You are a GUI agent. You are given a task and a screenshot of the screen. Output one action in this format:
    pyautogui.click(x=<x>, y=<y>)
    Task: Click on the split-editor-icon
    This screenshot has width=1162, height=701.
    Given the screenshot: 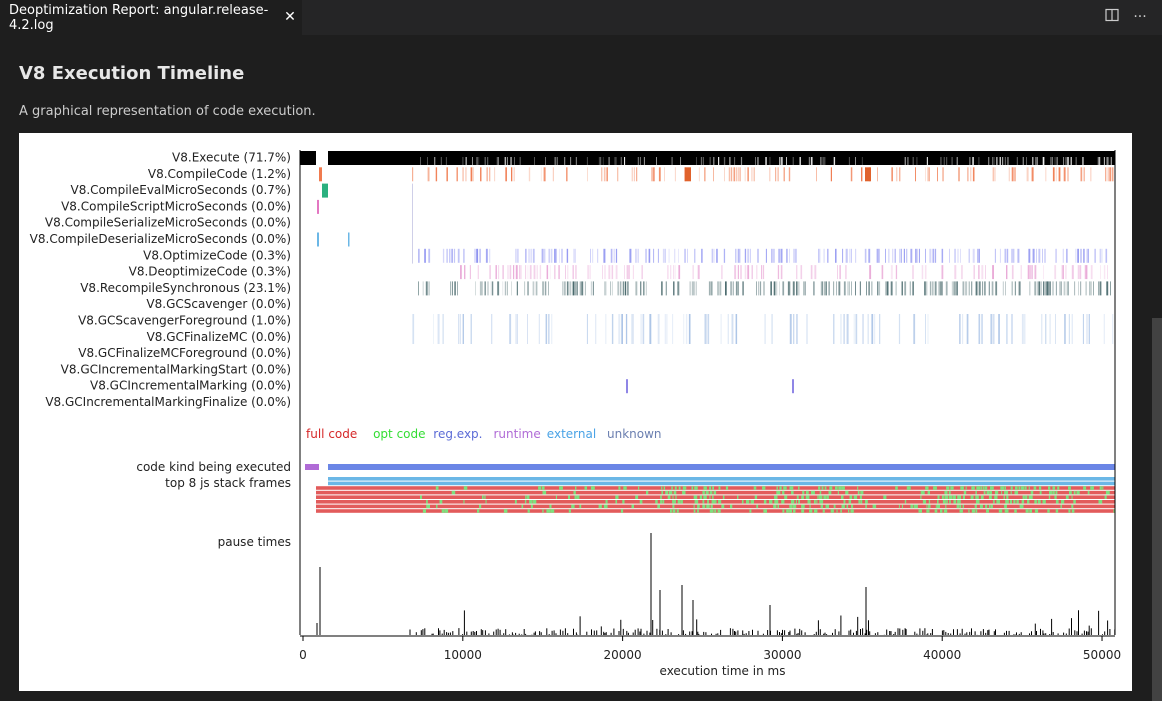 What is the action you would take?
    pyautogui.click(x=1112, y=17)
    